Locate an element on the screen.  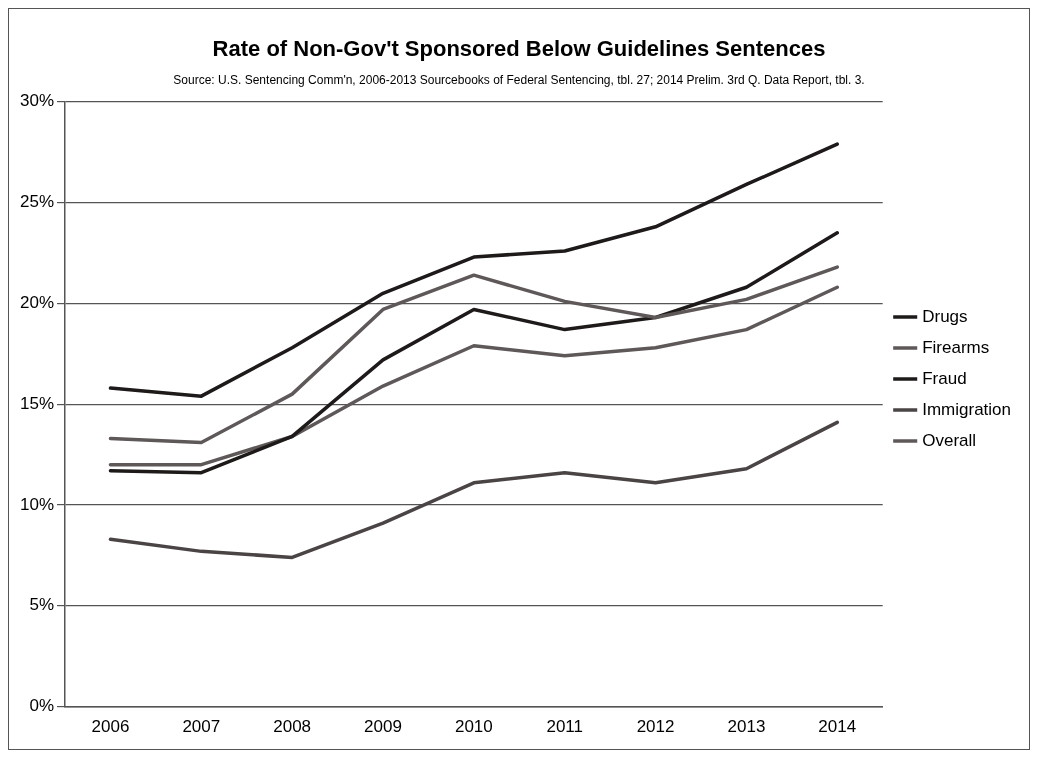
x-tick-label: 2012 is located at coordinates (655, 727).